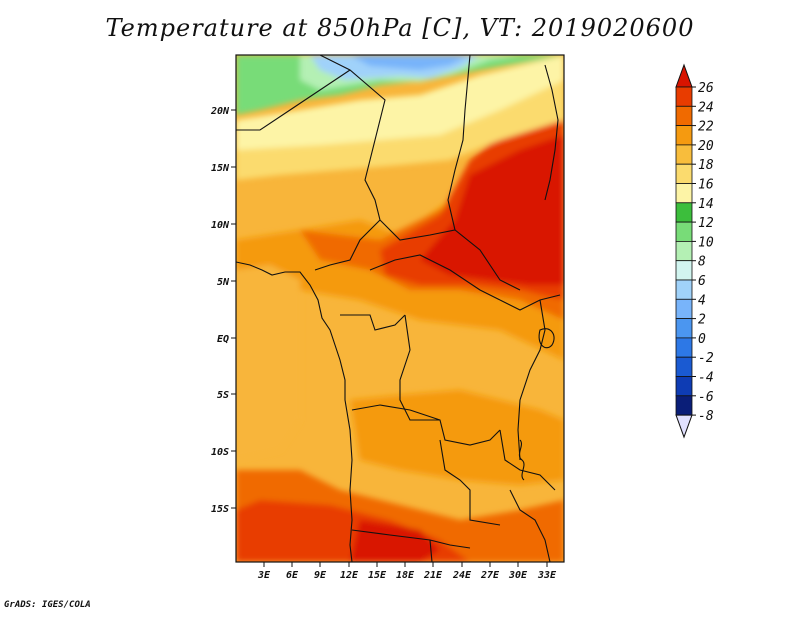 The height and width of the screenshot is (618, 800). I want to click on border-namibia-botswana, so click(431, 550).